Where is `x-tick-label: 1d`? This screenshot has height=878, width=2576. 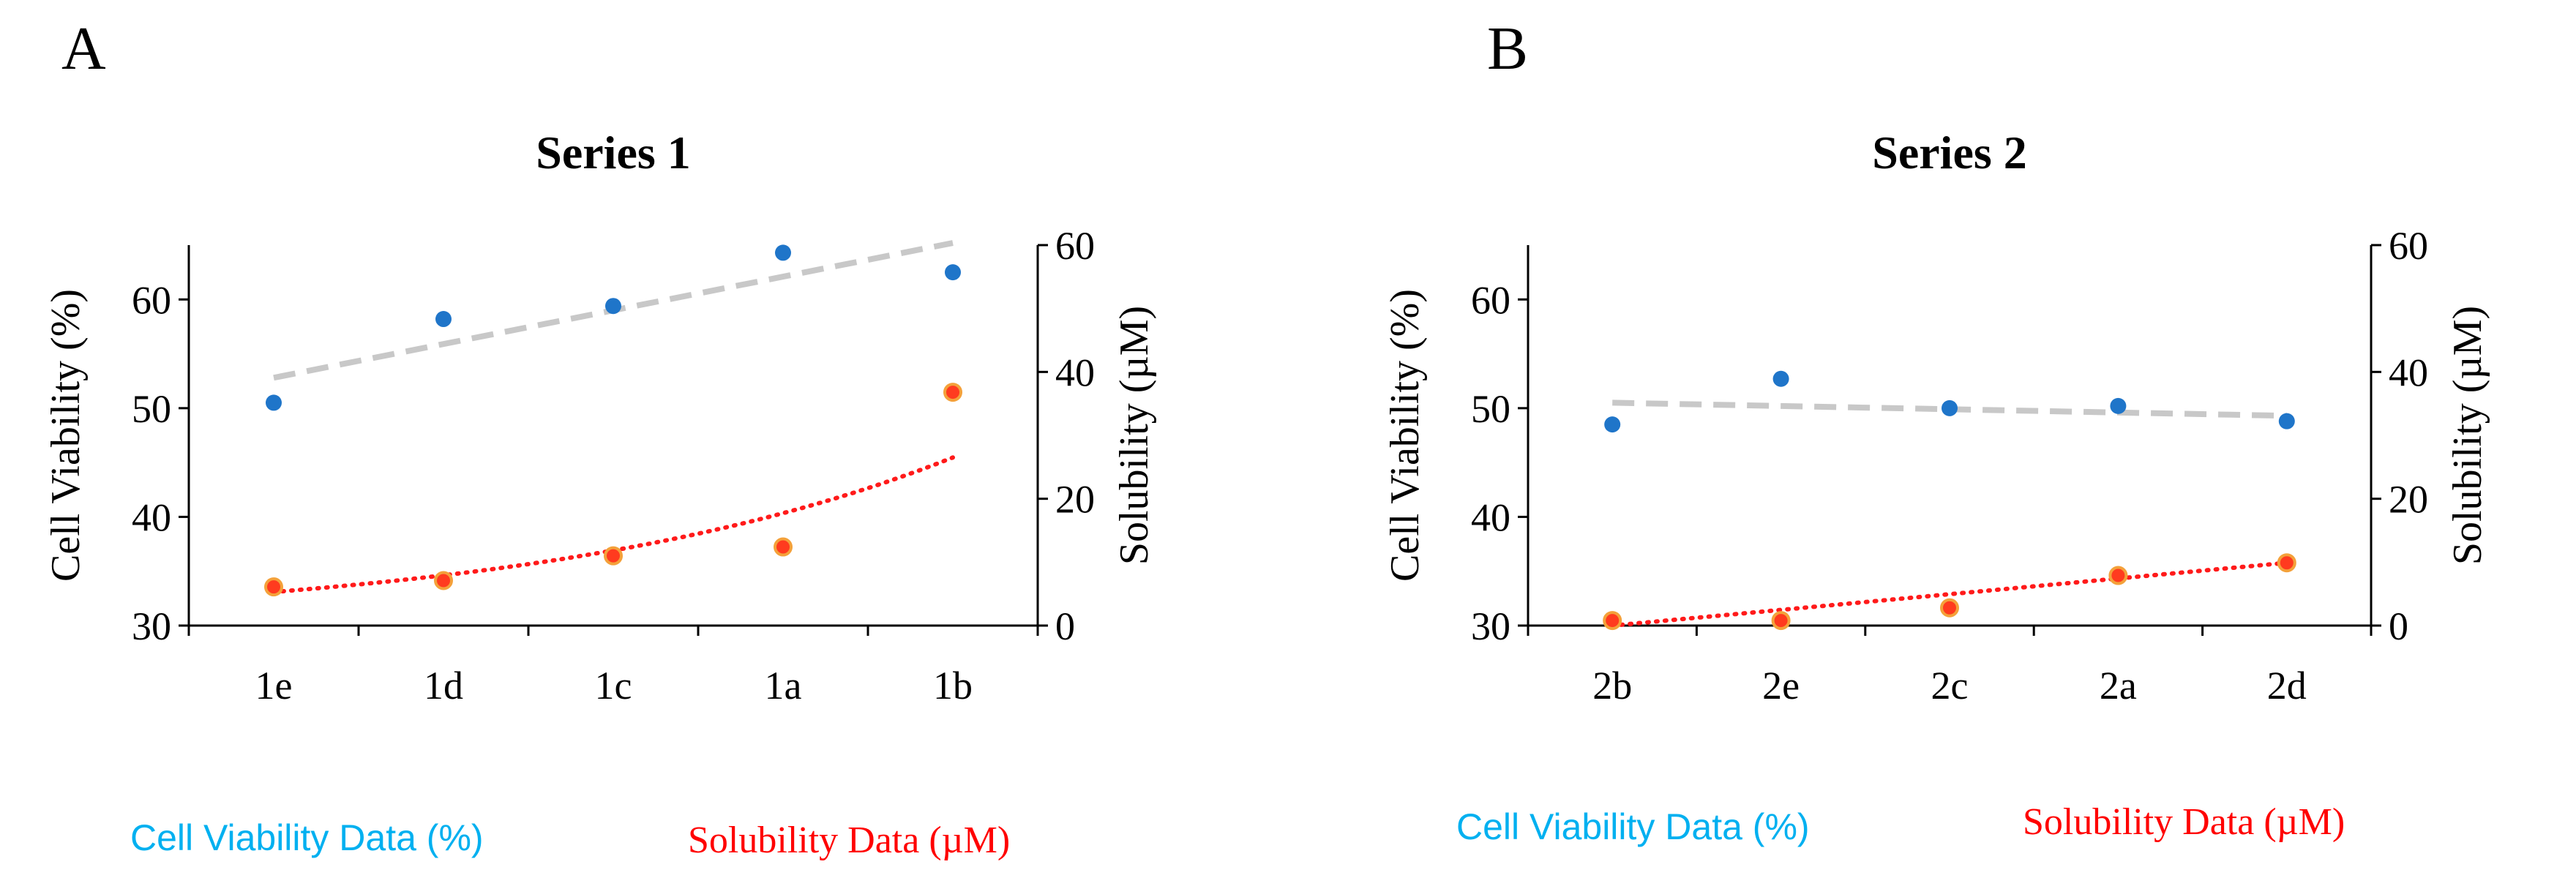 x-tick-label: 1d is located at coordinates (443, 686).